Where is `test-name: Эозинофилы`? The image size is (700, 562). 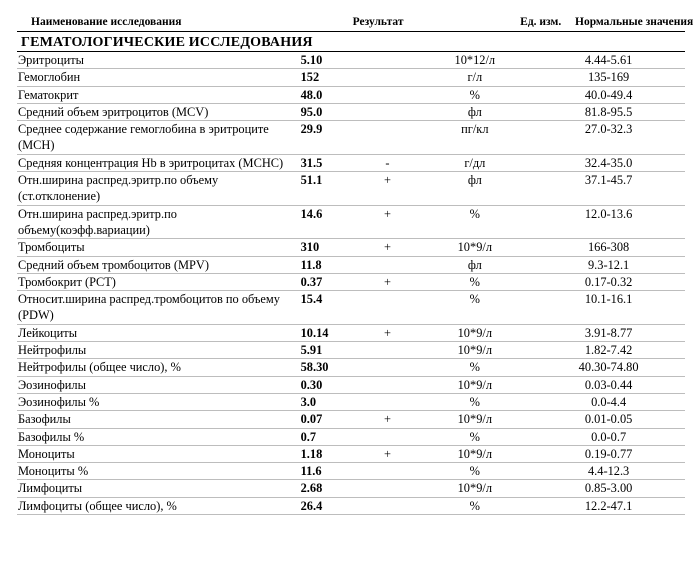 test-name: Эозинофилы is located at coordinates (52, 384).